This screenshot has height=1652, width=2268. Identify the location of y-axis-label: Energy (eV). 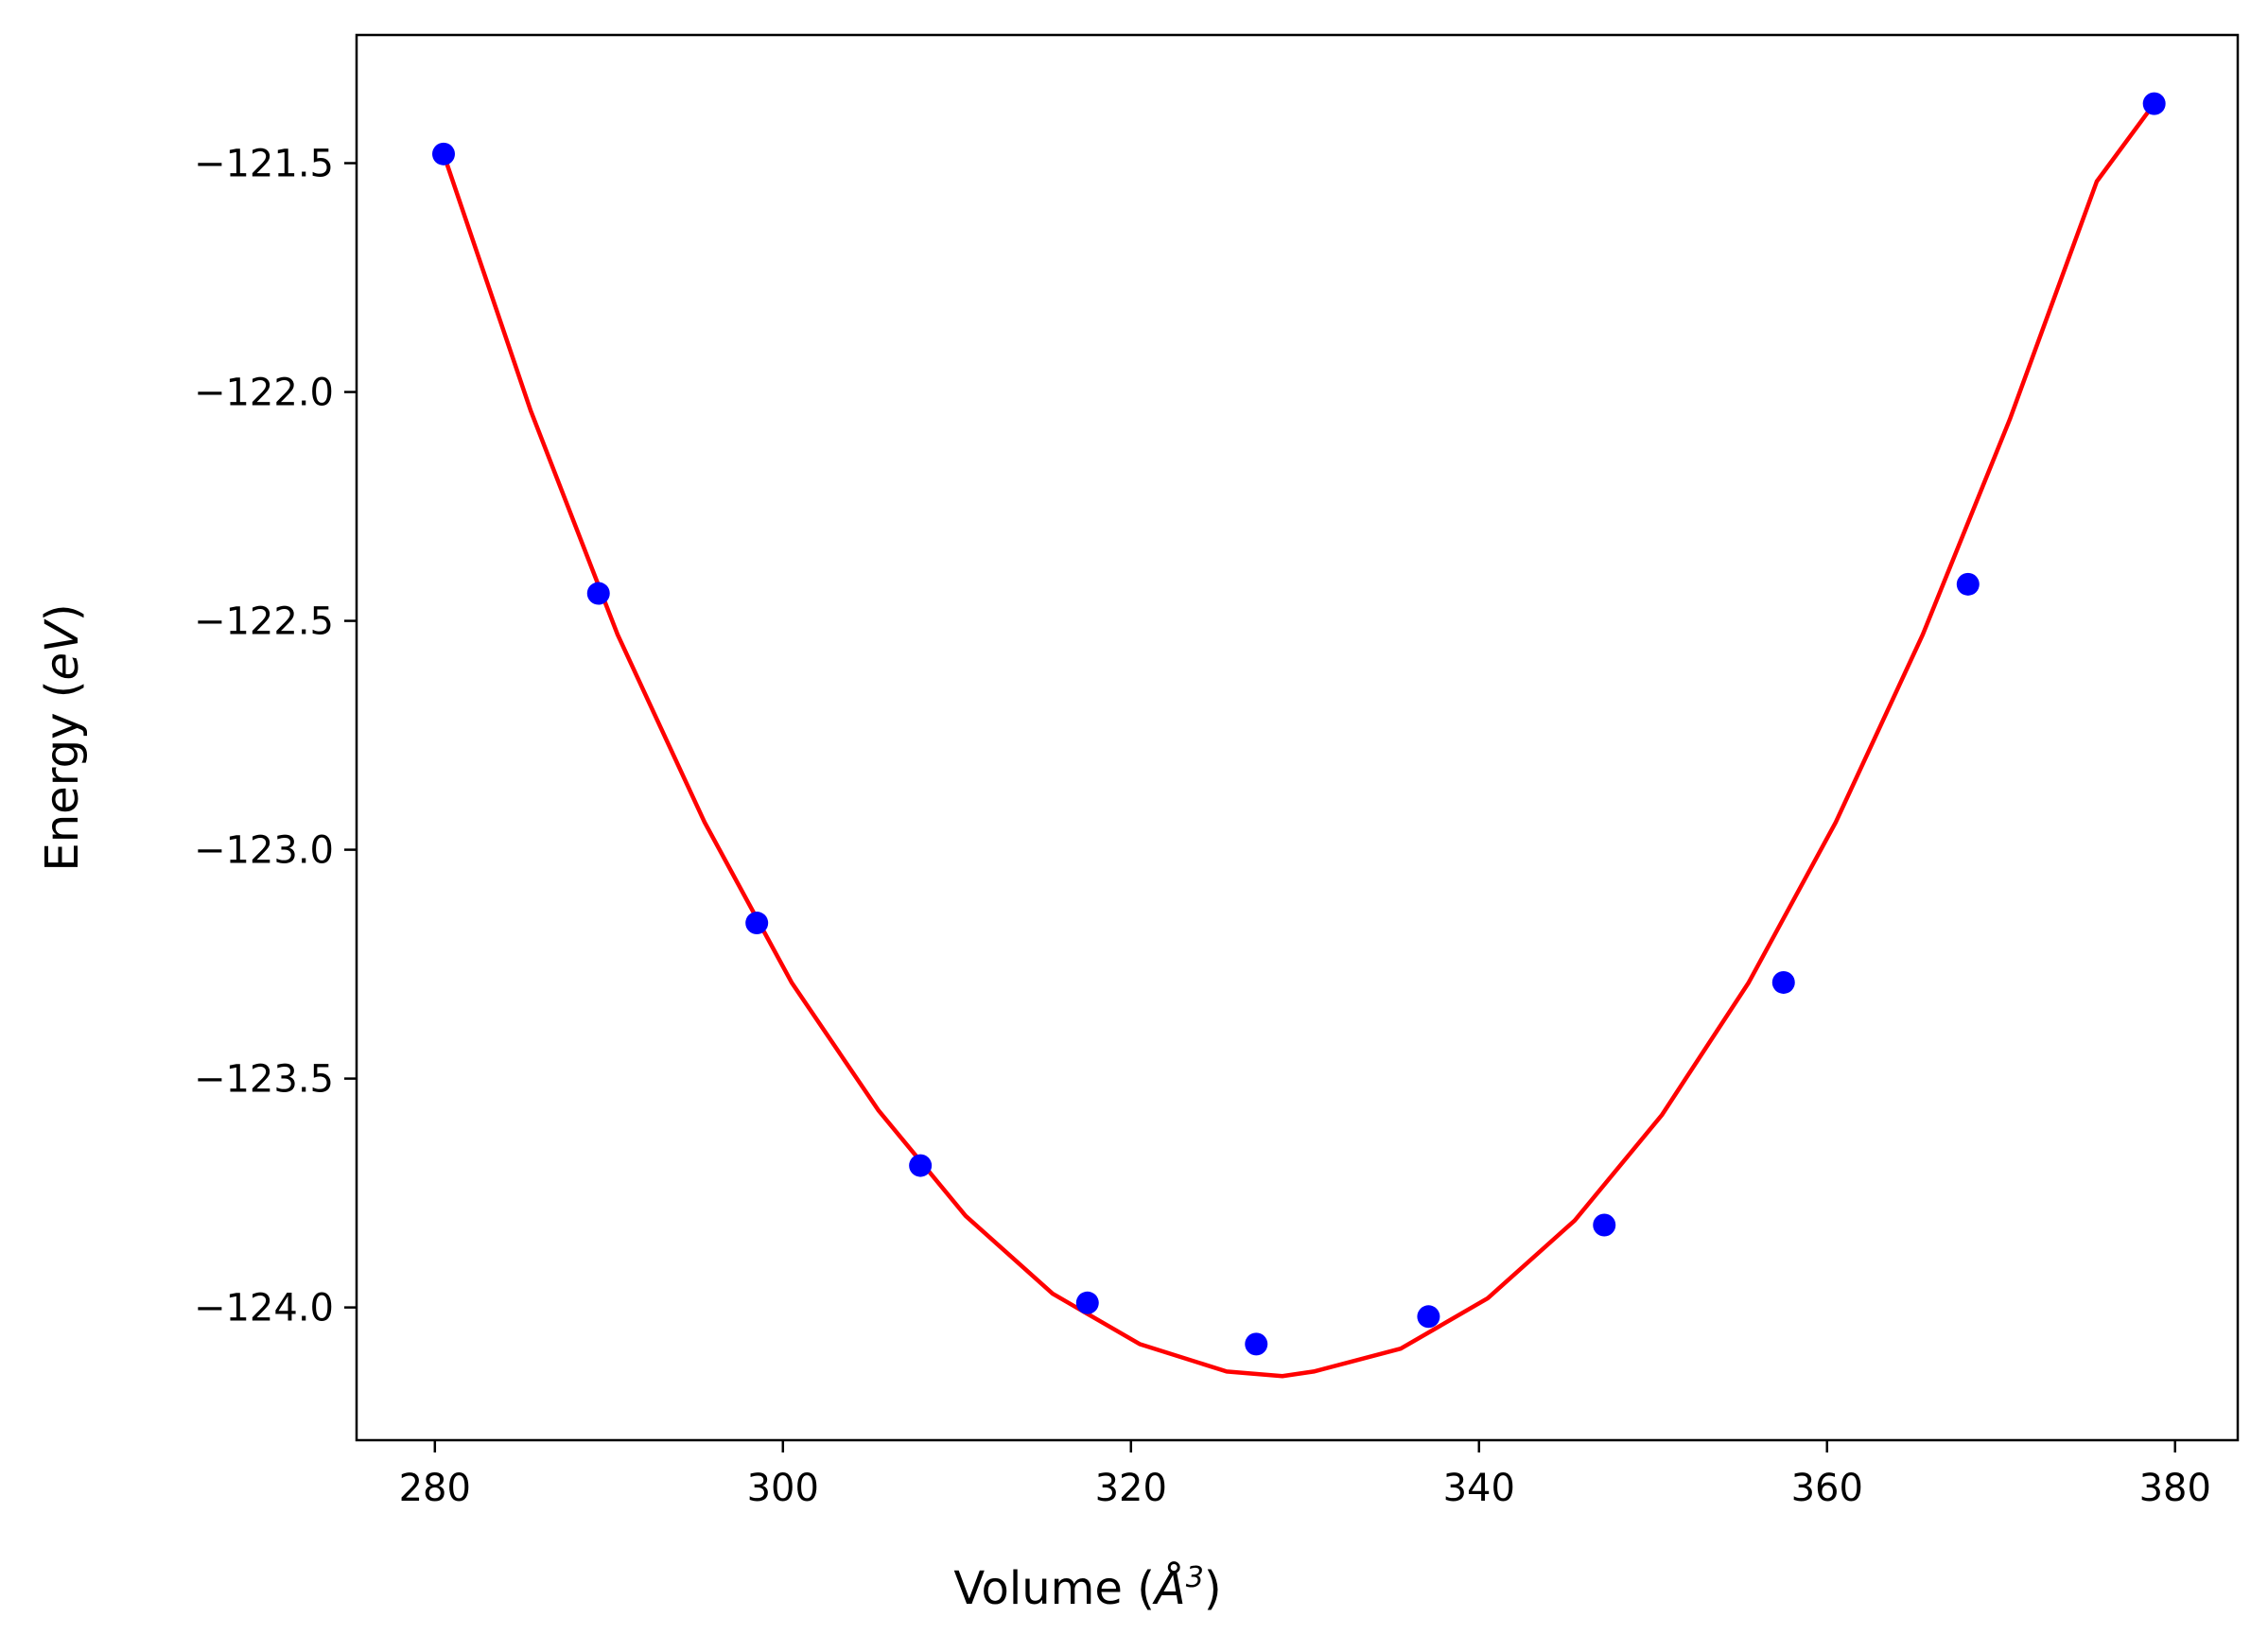
(62, 737).